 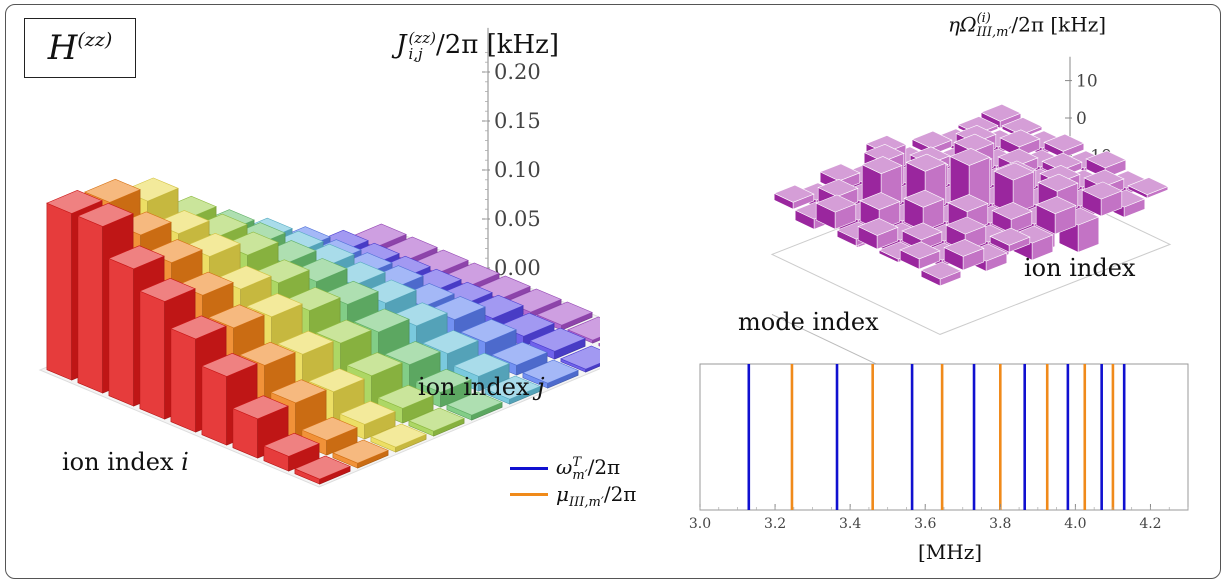 What do you see at coordinates (604, 467) in the screenshot?
I see `legend-omega-post: /2π` at bounding box center [604, 467].